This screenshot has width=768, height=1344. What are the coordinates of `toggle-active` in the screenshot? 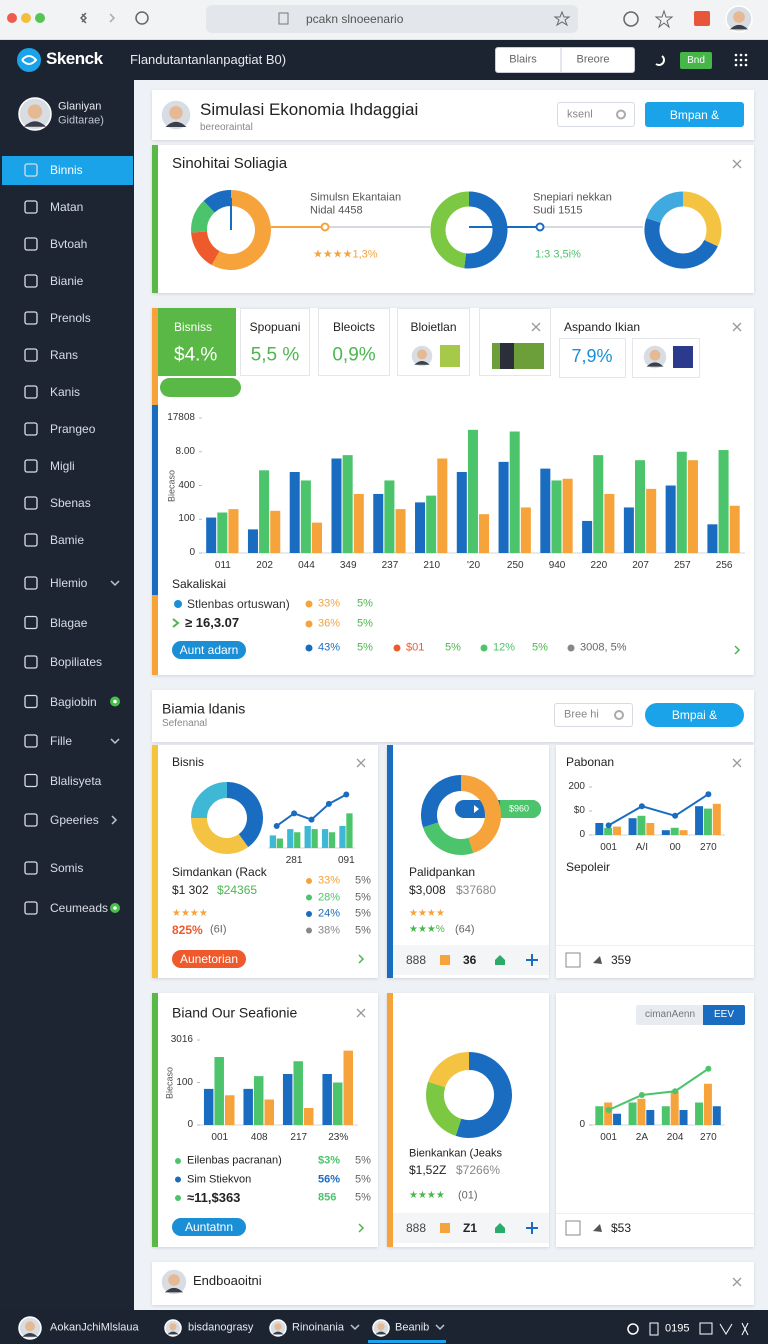 It's located at (724, 1015).